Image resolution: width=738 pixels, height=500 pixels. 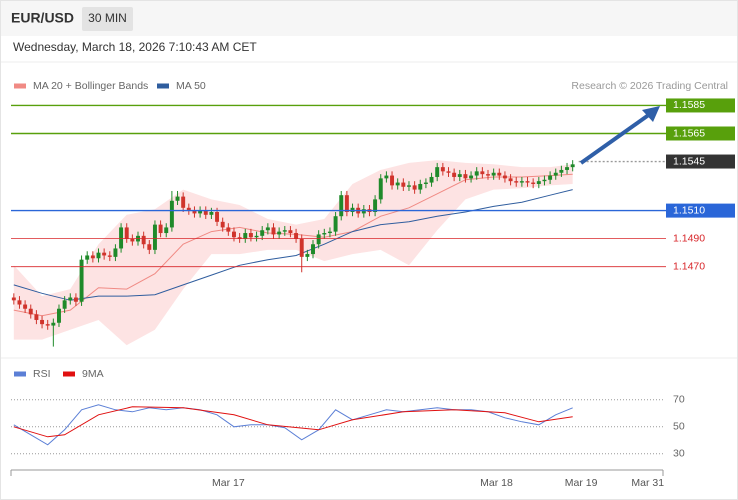 I want to click on y-tick-label: 70, so click(x=679, y=400).